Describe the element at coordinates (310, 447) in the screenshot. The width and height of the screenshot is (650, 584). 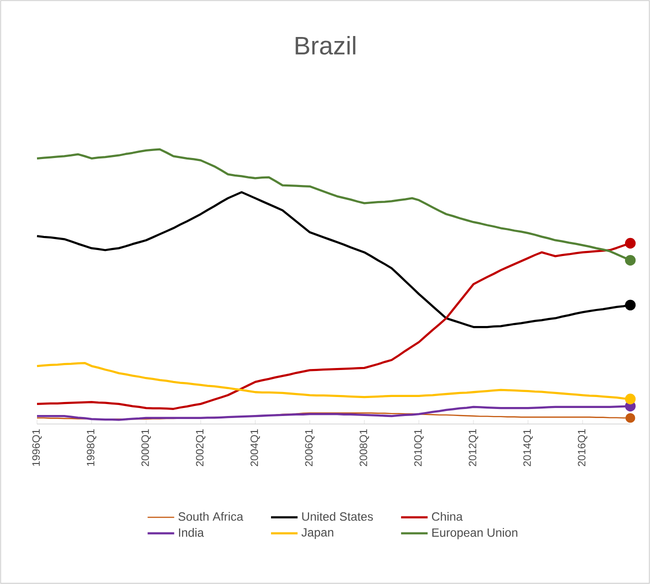
I see `x-tick-label: 2006Q1` at that location.